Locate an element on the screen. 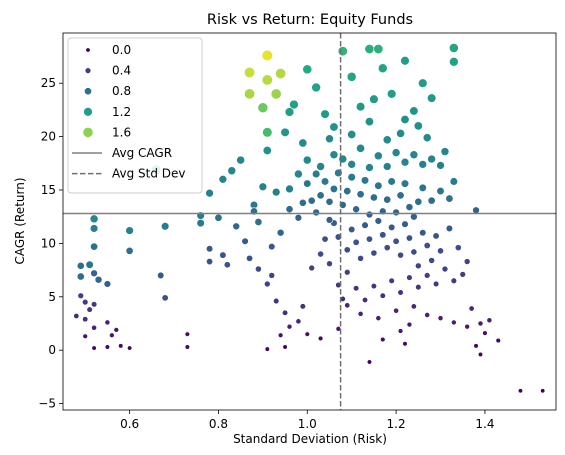 The height and width of the screenshot is (455, 565). legend-label: Avg Std Dev is located at coordinates (149, 174).